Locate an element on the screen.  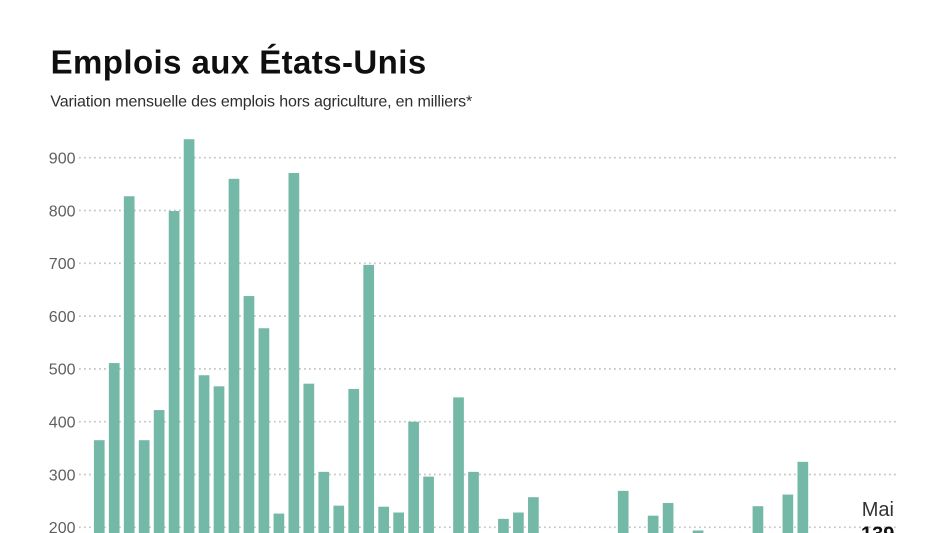
svg-text: Mai is located at coordinates (878, 510).